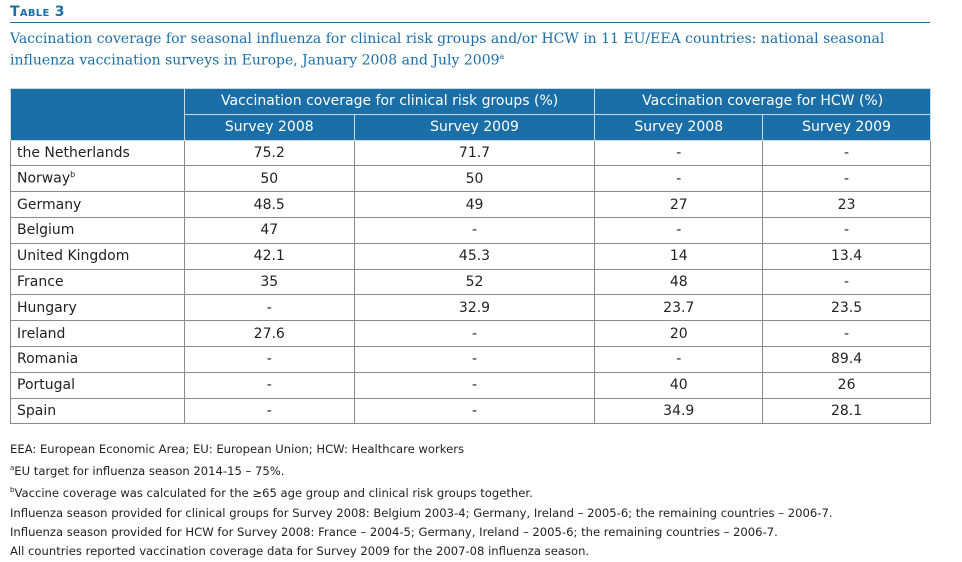 This screenshot has height=562, width=962. I want to click on table-row: Belgium 47- - -, so click(470, 230).